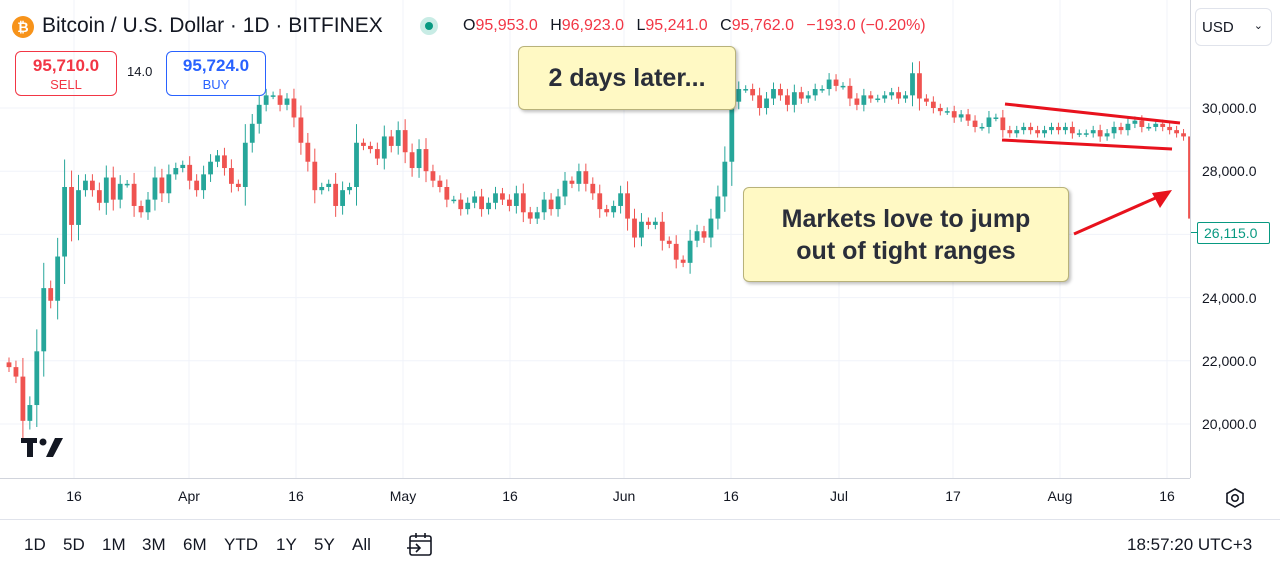 This screenshot has width=1280, height=583. What do you see at coordinates (421, 544) in the screenshot?
I see `go-to-date-icon` at bounding box center [421, 544].